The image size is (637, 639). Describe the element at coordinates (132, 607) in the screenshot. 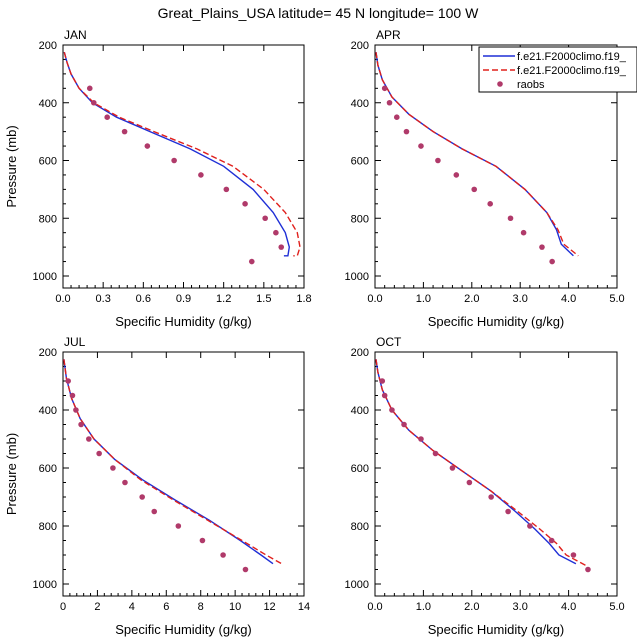

I see `x-tick-label: 4` at that location.